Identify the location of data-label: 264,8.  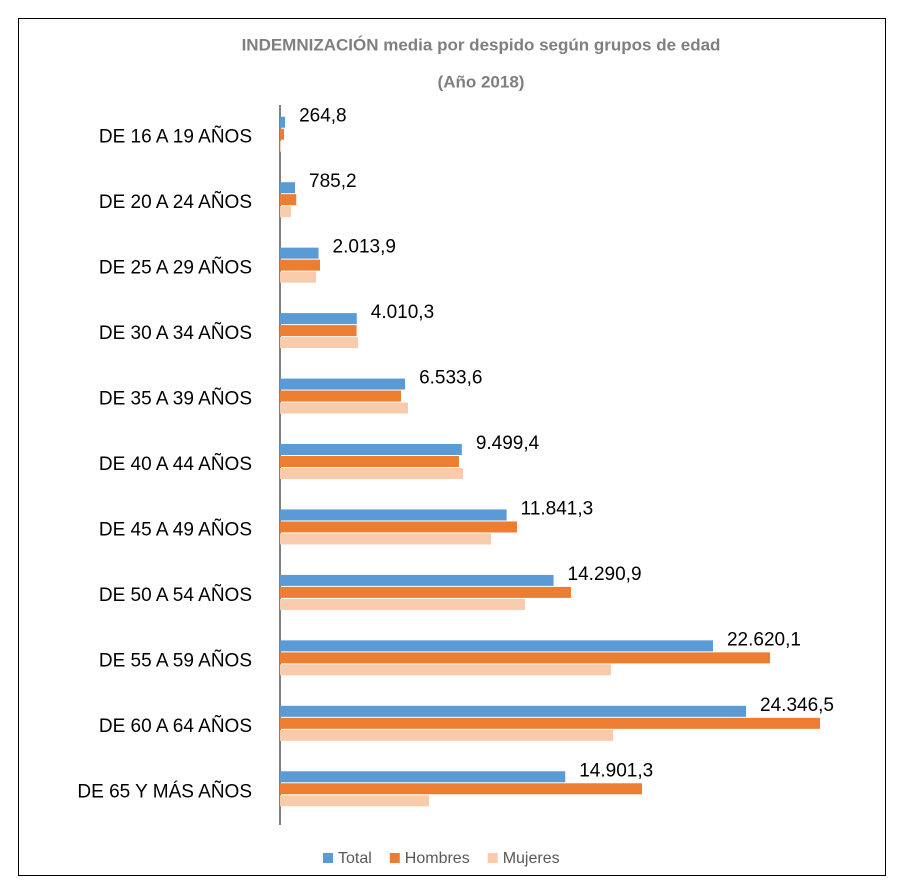
(323, 116).